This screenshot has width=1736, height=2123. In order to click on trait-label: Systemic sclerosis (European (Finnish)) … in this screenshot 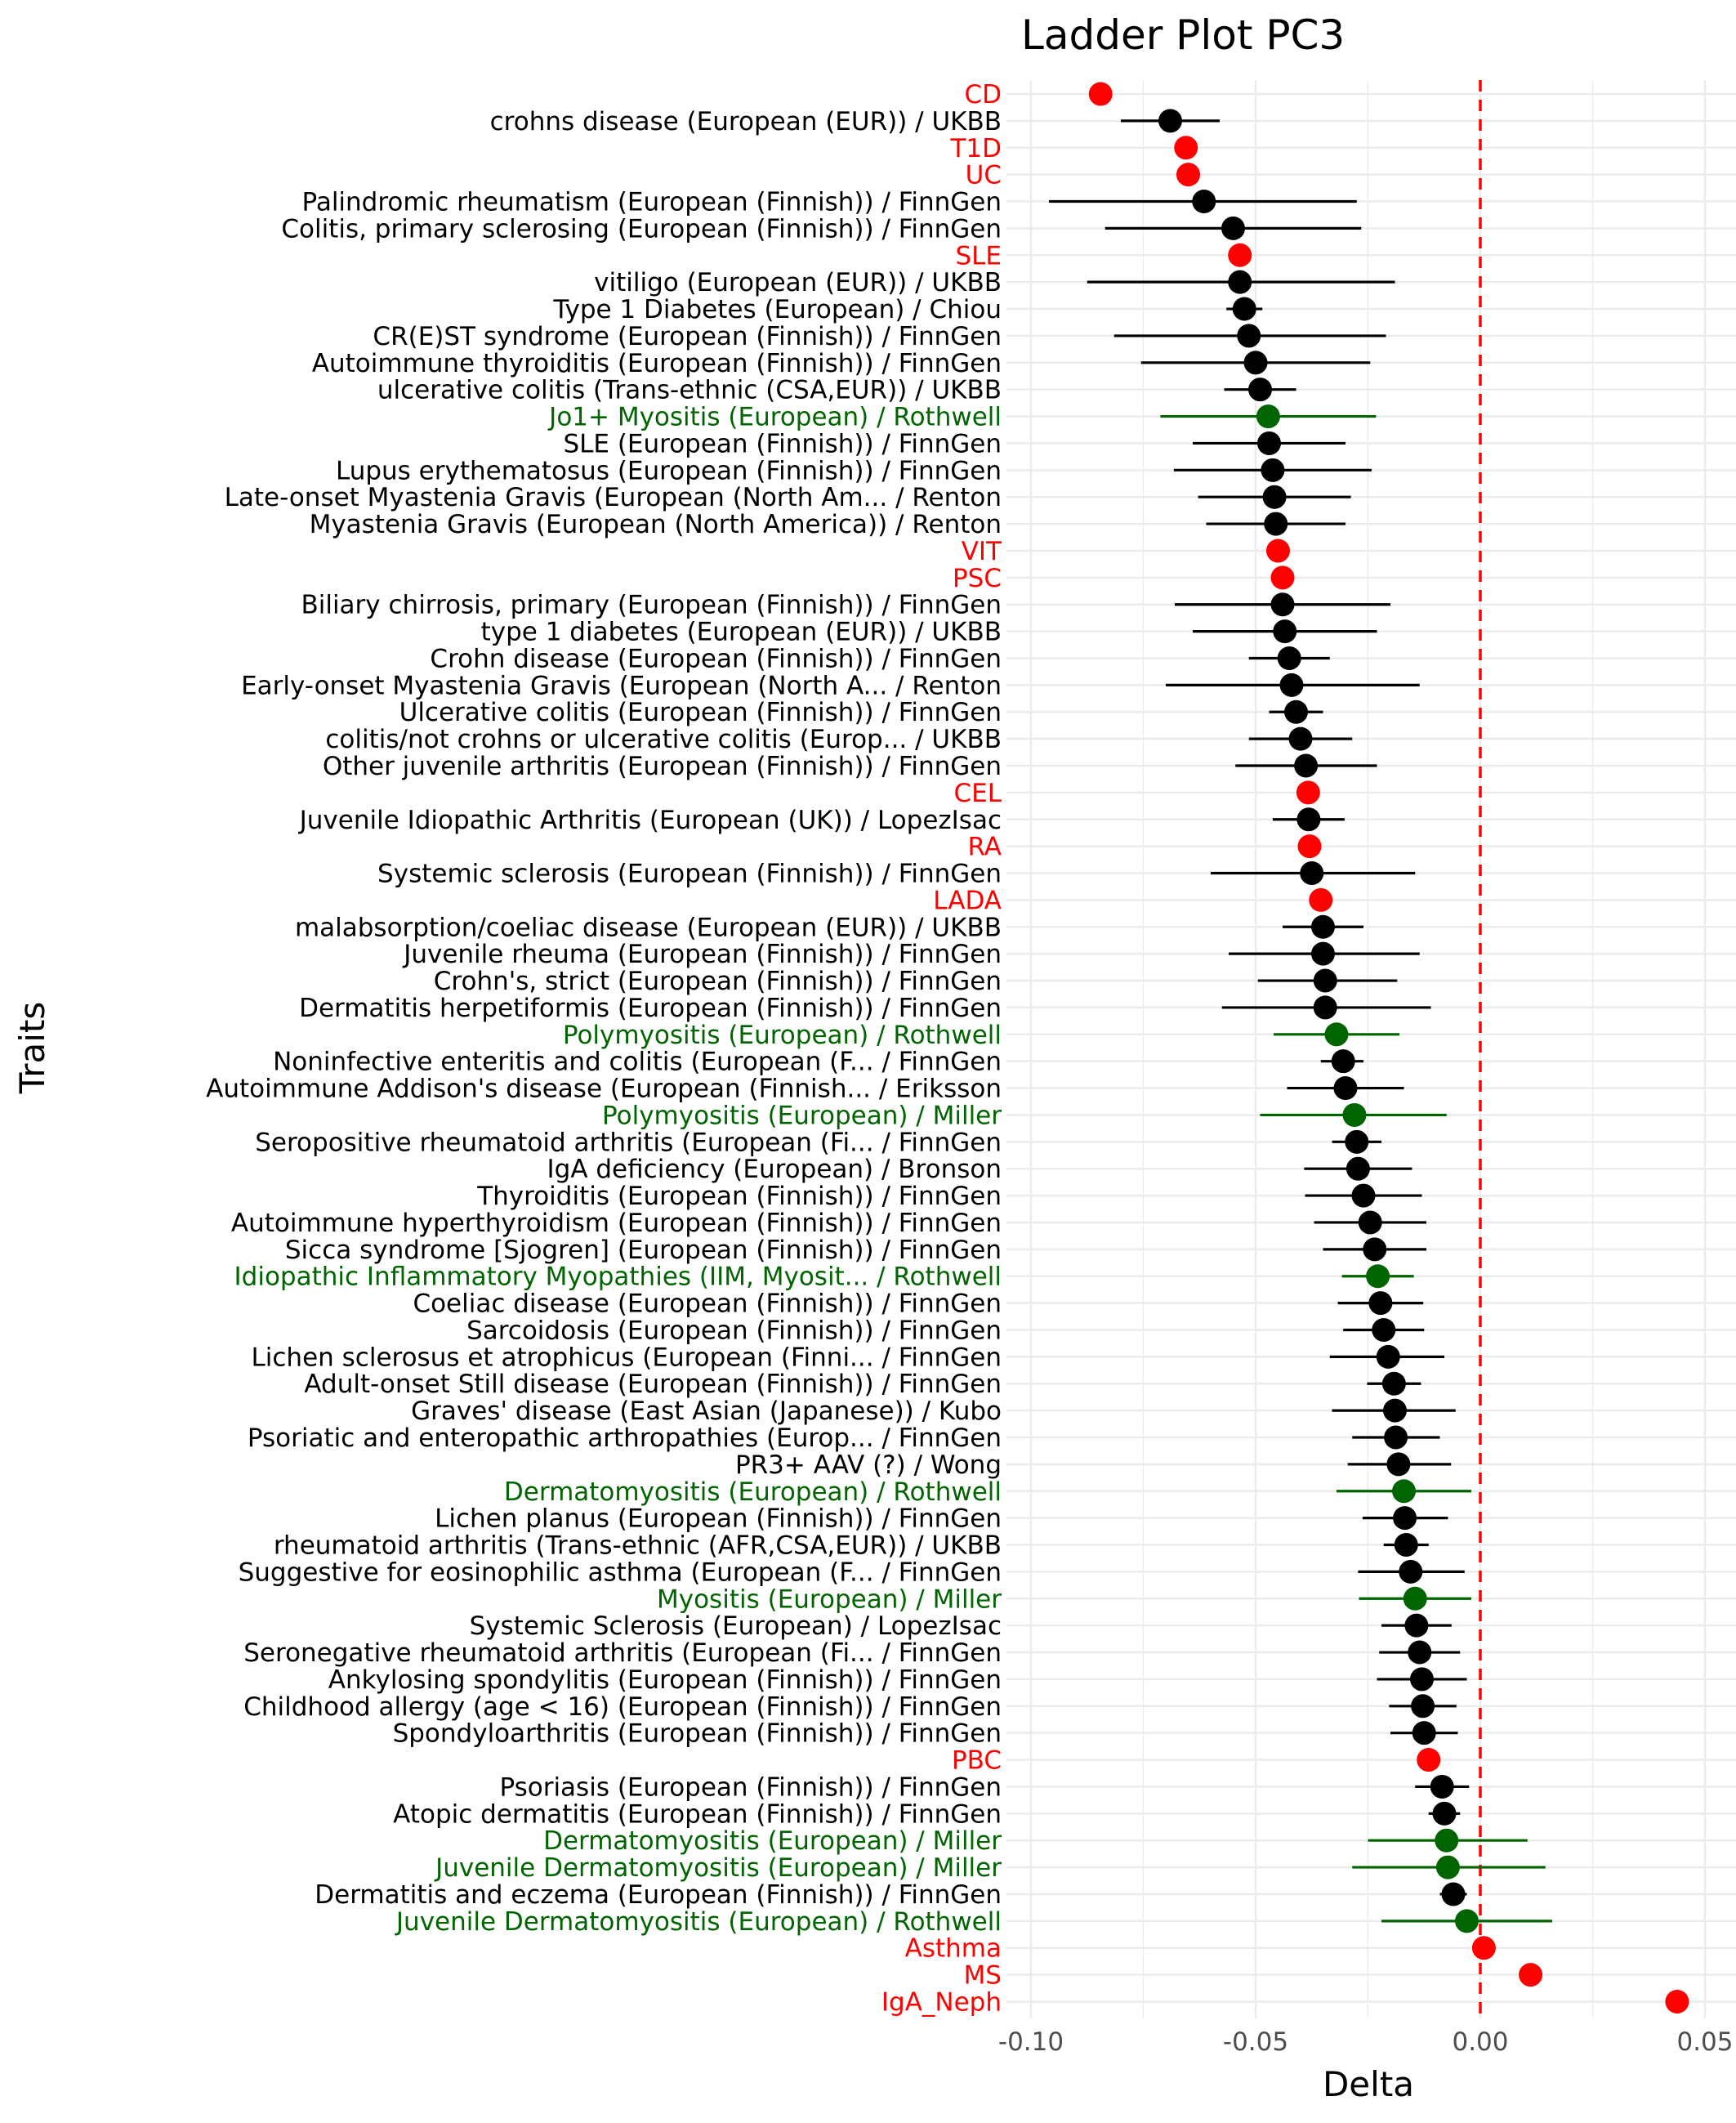, I will do `click(690, 875)`.